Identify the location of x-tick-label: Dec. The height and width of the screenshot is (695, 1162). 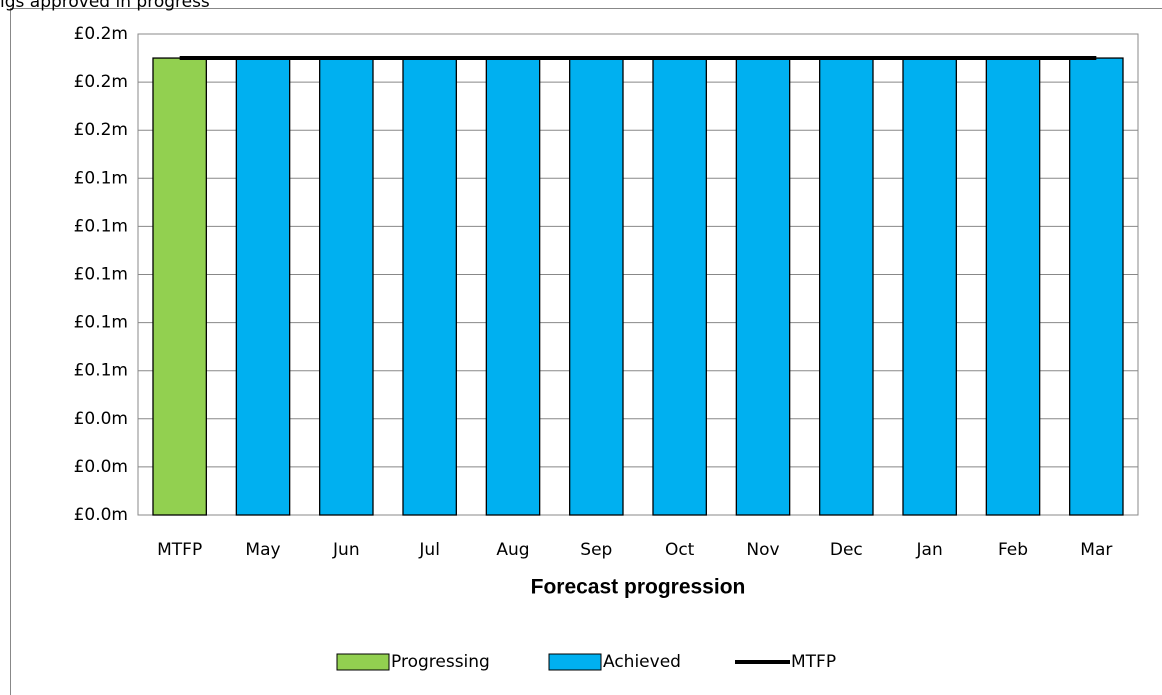
(846, 550).